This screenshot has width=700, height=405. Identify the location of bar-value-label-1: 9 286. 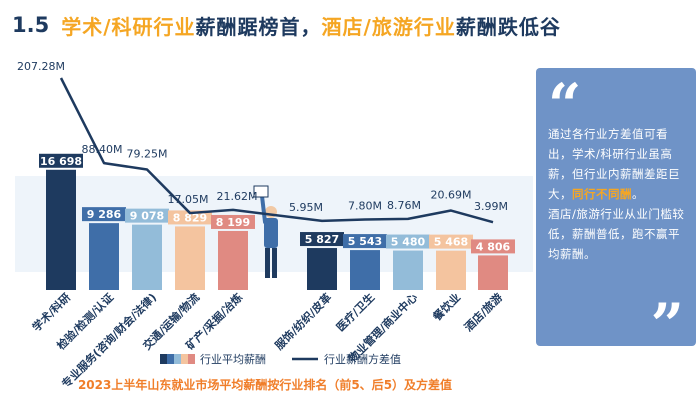
(104, 214).